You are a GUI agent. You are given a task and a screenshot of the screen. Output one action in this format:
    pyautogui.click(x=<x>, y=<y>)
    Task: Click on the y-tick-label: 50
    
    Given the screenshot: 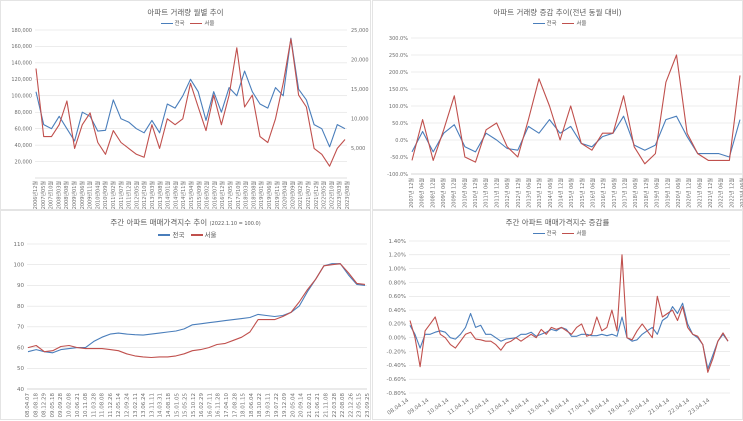 What is the action you would take?
    pyautogui.click(x=20, y=369)
    